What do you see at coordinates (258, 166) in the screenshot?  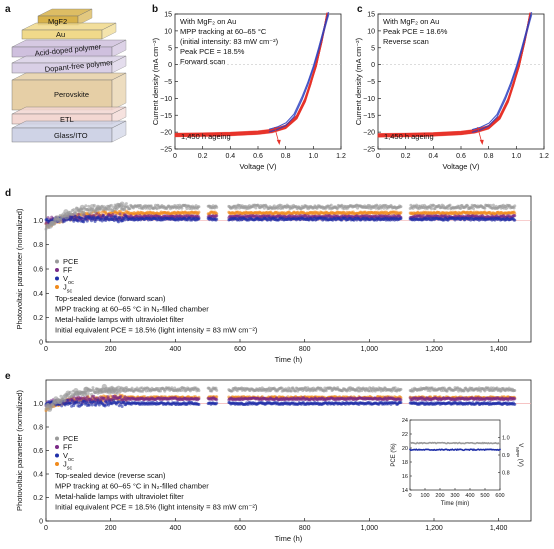 I see `b-xlabel: Voltage (V)` at bounding box center [258, 166].